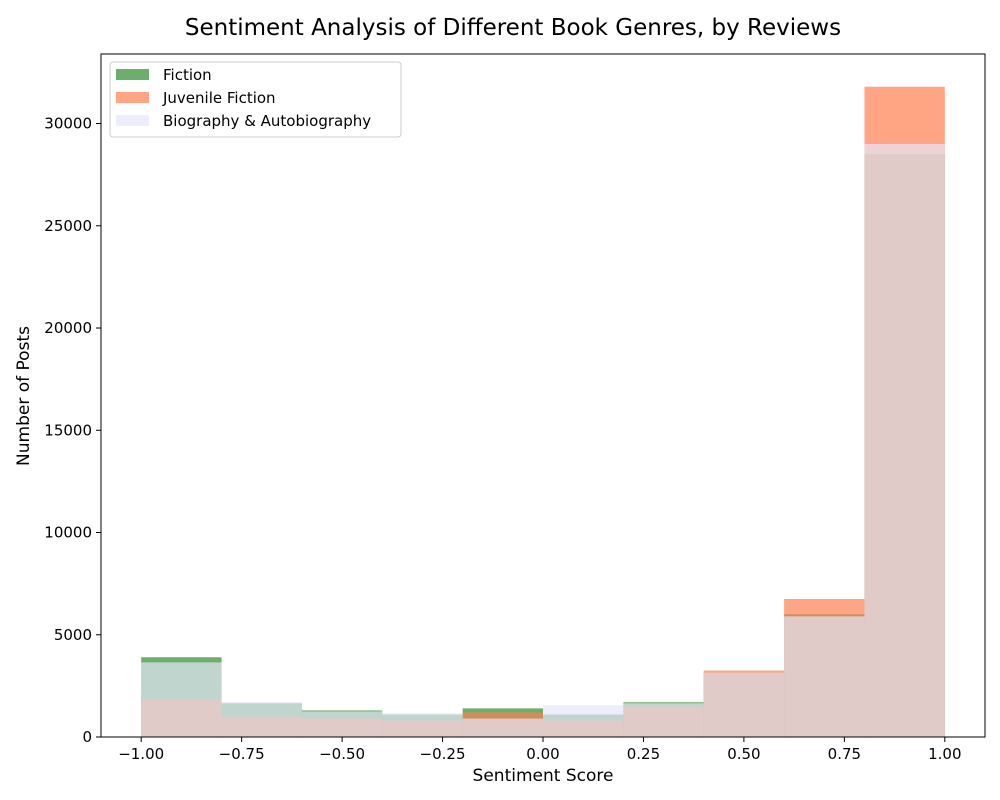 The width and height of the screenshot is (1000, 800). Describe the element at coordinates (944, 754) in the screenshot. I see `x-tick-label: 1.00` at that location.